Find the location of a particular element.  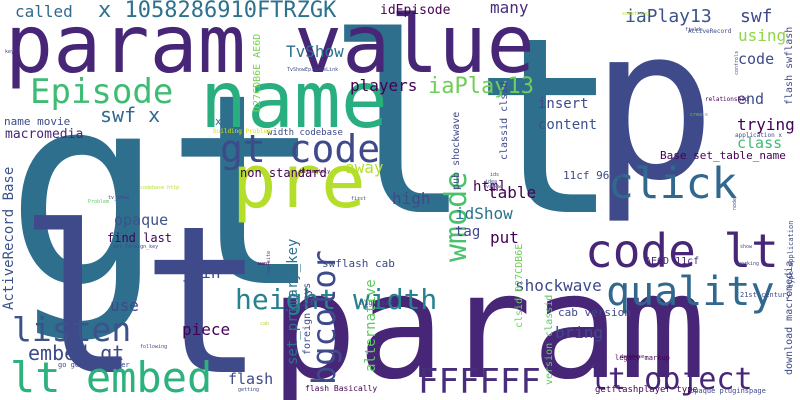

cloud-word-code: code is located at coordinates (756, 59).